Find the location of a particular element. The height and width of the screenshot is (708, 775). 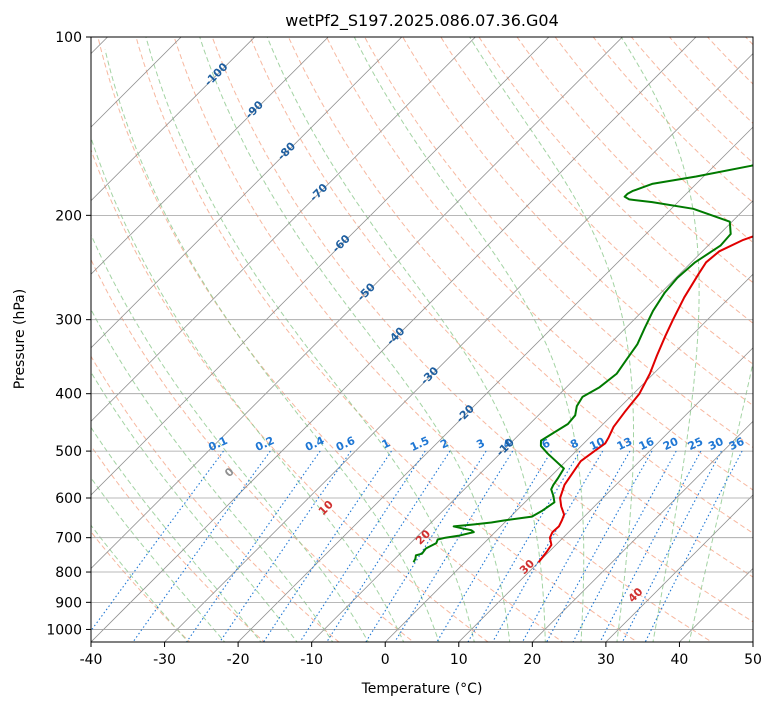

y-tick-label: 500 is located at coordinates (68, 452).